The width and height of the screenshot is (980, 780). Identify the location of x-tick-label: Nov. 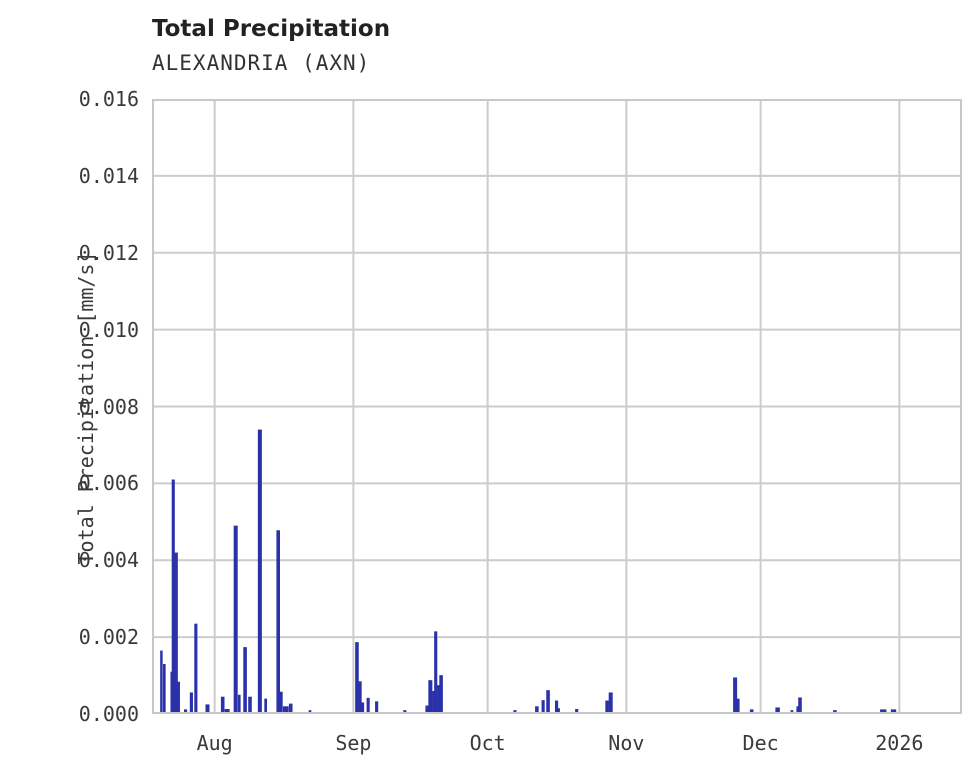
(626, 743).